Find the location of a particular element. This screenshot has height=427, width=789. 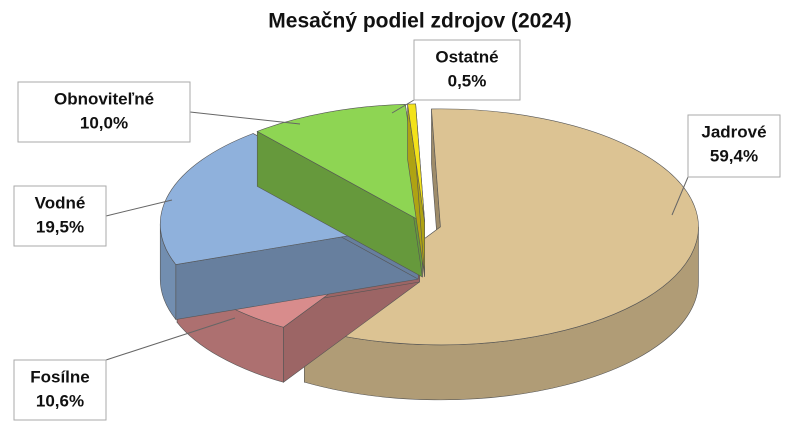

slice-value-label: 10,6% is located at coordinates (60, 400).